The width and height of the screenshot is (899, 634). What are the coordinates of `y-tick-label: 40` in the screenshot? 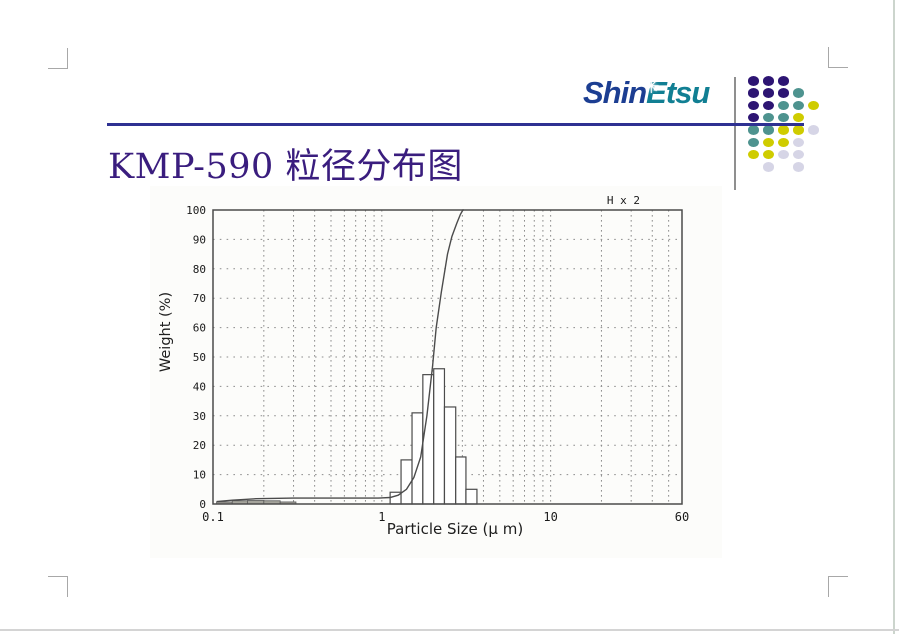 It's located at (199, 386).